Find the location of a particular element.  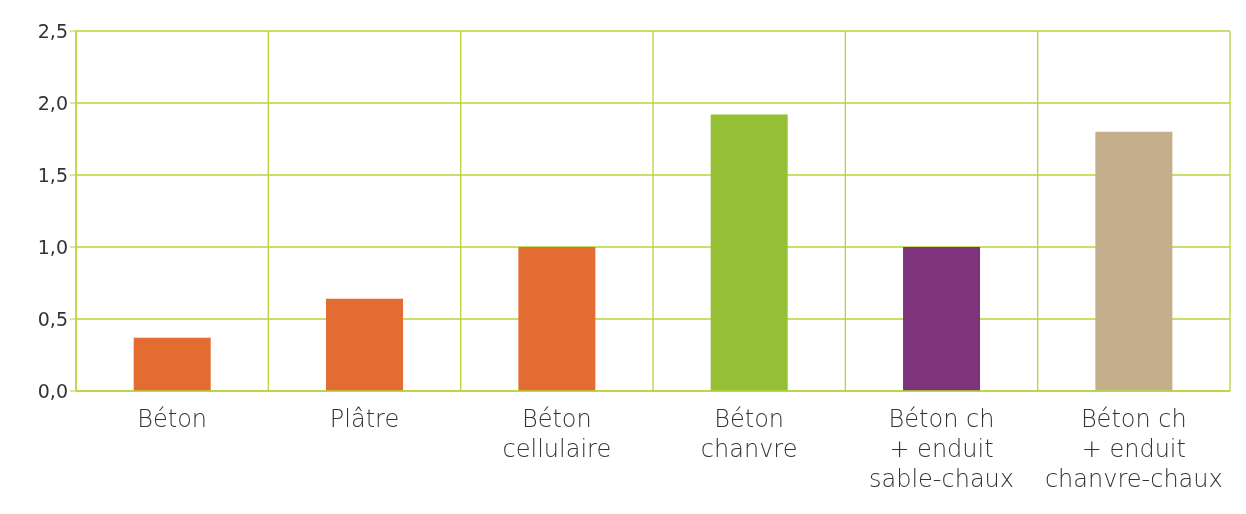

y-tick-label: 2,5 is located at coordinates (52, 30).